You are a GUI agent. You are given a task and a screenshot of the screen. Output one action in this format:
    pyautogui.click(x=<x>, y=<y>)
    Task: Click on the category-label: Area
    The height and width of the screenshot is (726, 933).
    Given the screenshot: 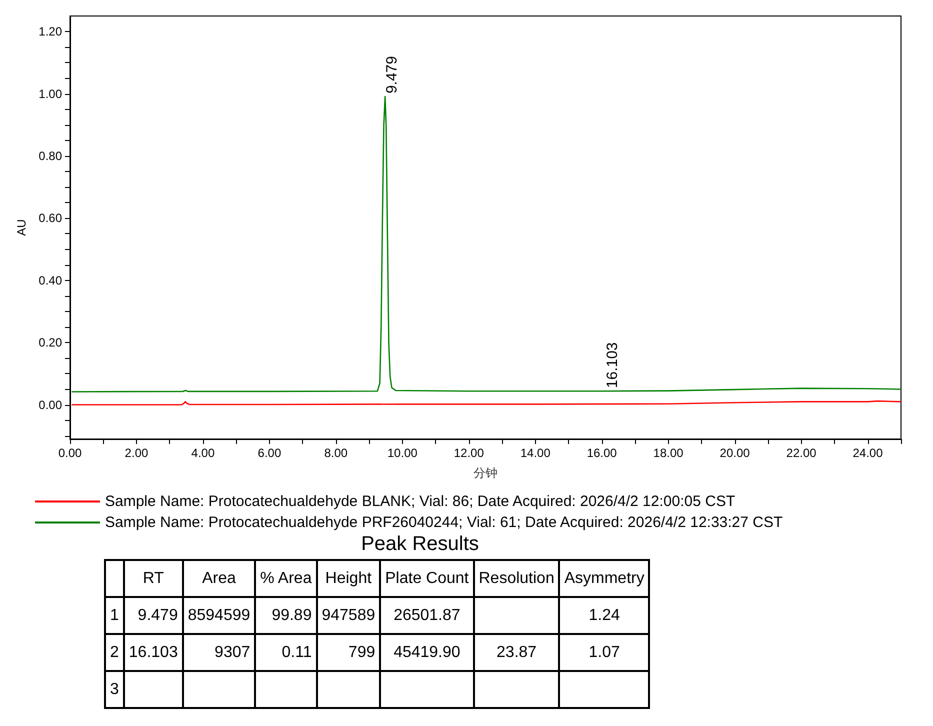 What is the action you would take?
    pyautogui.click(x=219, y=578)
    